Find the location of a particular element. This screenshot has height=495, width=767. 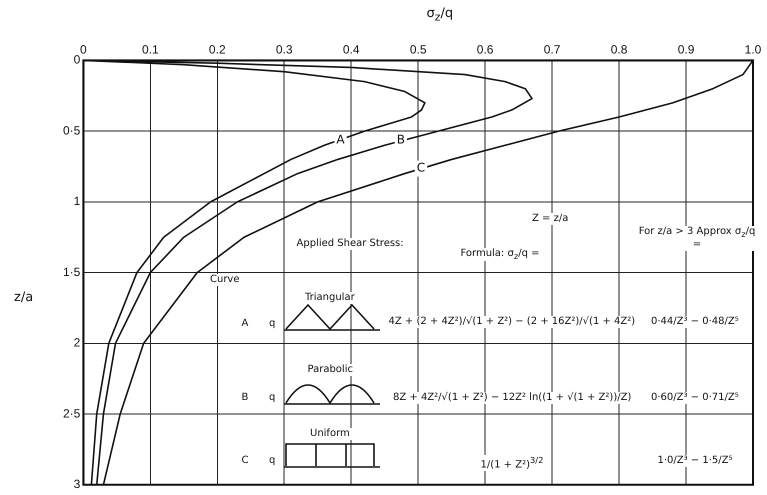

series-label: B is located at coordinates (400, 139).